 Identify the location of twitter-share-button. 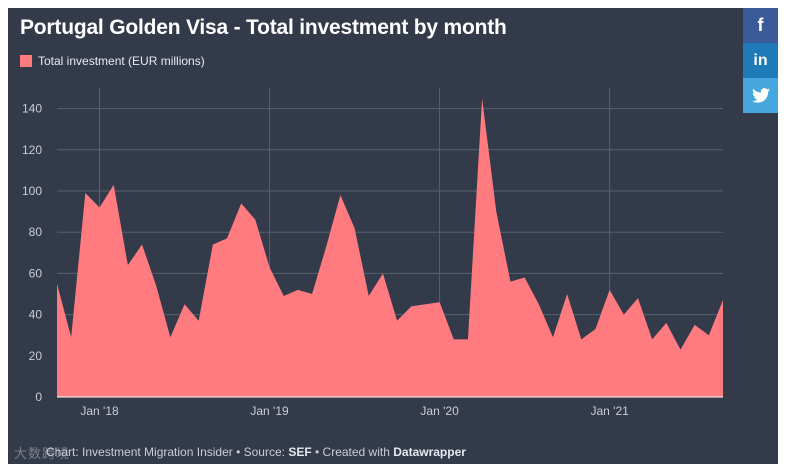
(760, 95).